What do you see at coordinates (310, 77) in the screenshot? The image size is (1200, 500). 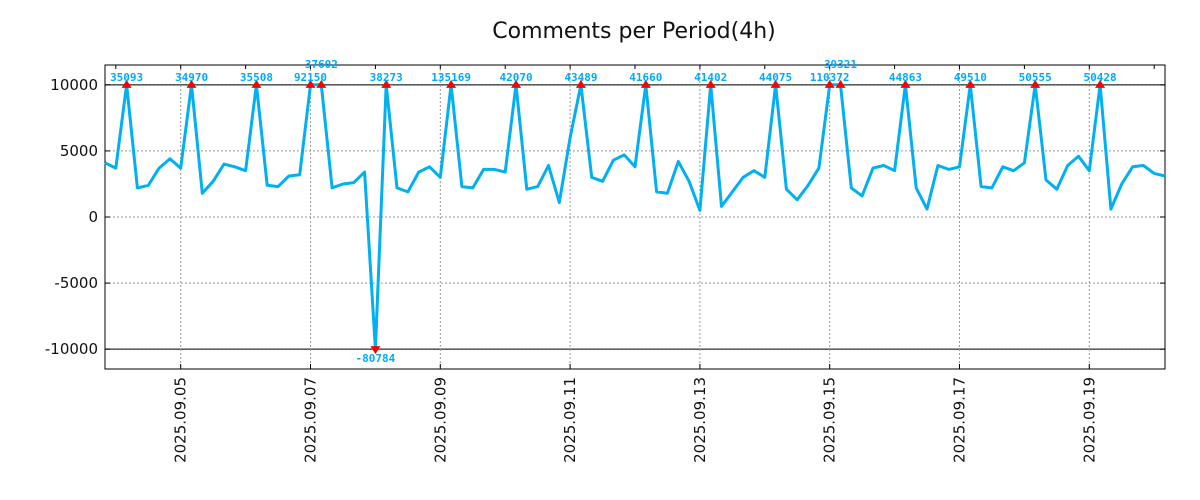 I see `data-label: 92150` at bounding box center [310, 77].